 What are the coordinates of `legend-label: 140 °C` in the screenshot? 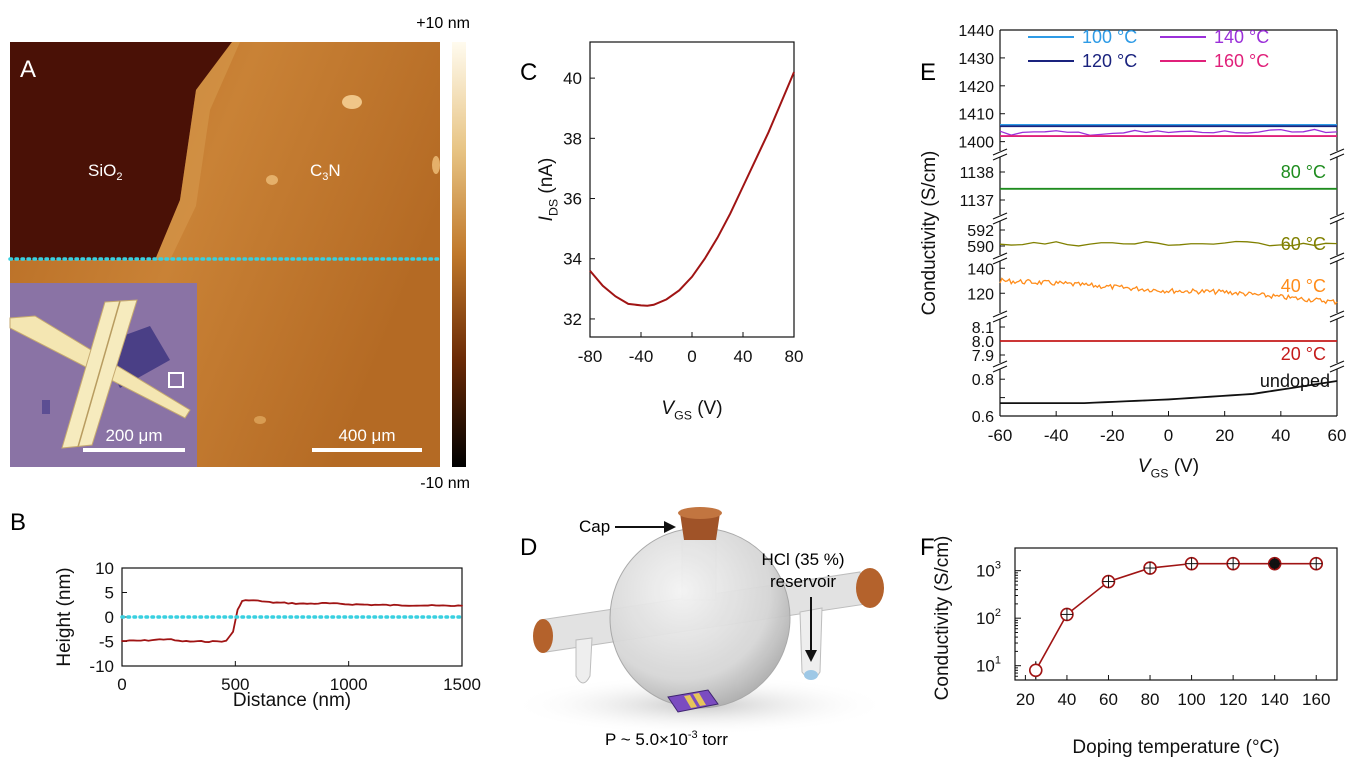 It's located at (1241, 37).